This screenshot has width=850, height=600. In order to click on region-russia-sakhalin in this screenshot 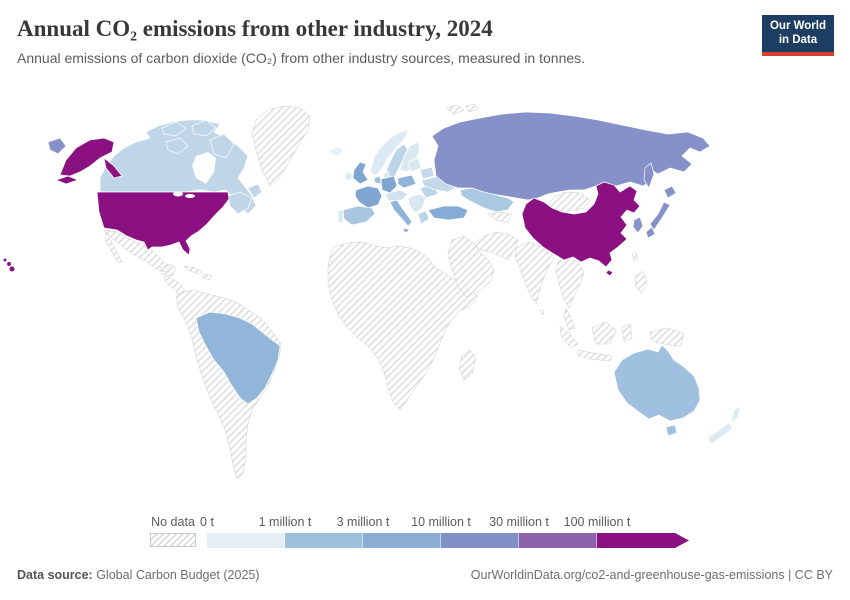, I will do `click(649, 175)`.